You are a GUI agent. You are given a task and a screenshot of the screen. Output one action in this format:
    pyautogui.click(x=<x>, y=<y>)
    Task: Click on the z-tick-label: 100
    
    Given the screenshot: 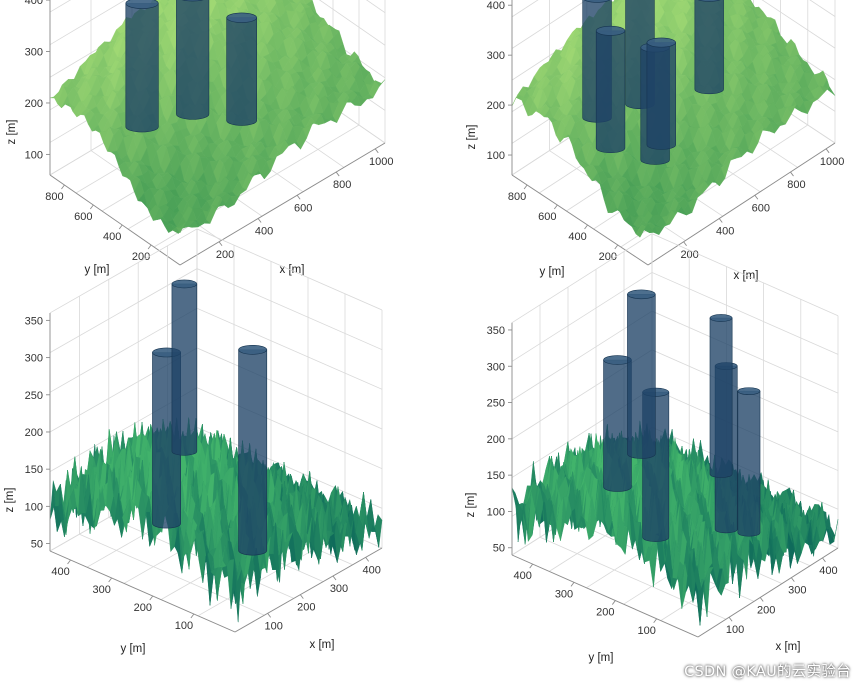 What is the action you would take?
    pyautogui.click(x=34, y=507)
    